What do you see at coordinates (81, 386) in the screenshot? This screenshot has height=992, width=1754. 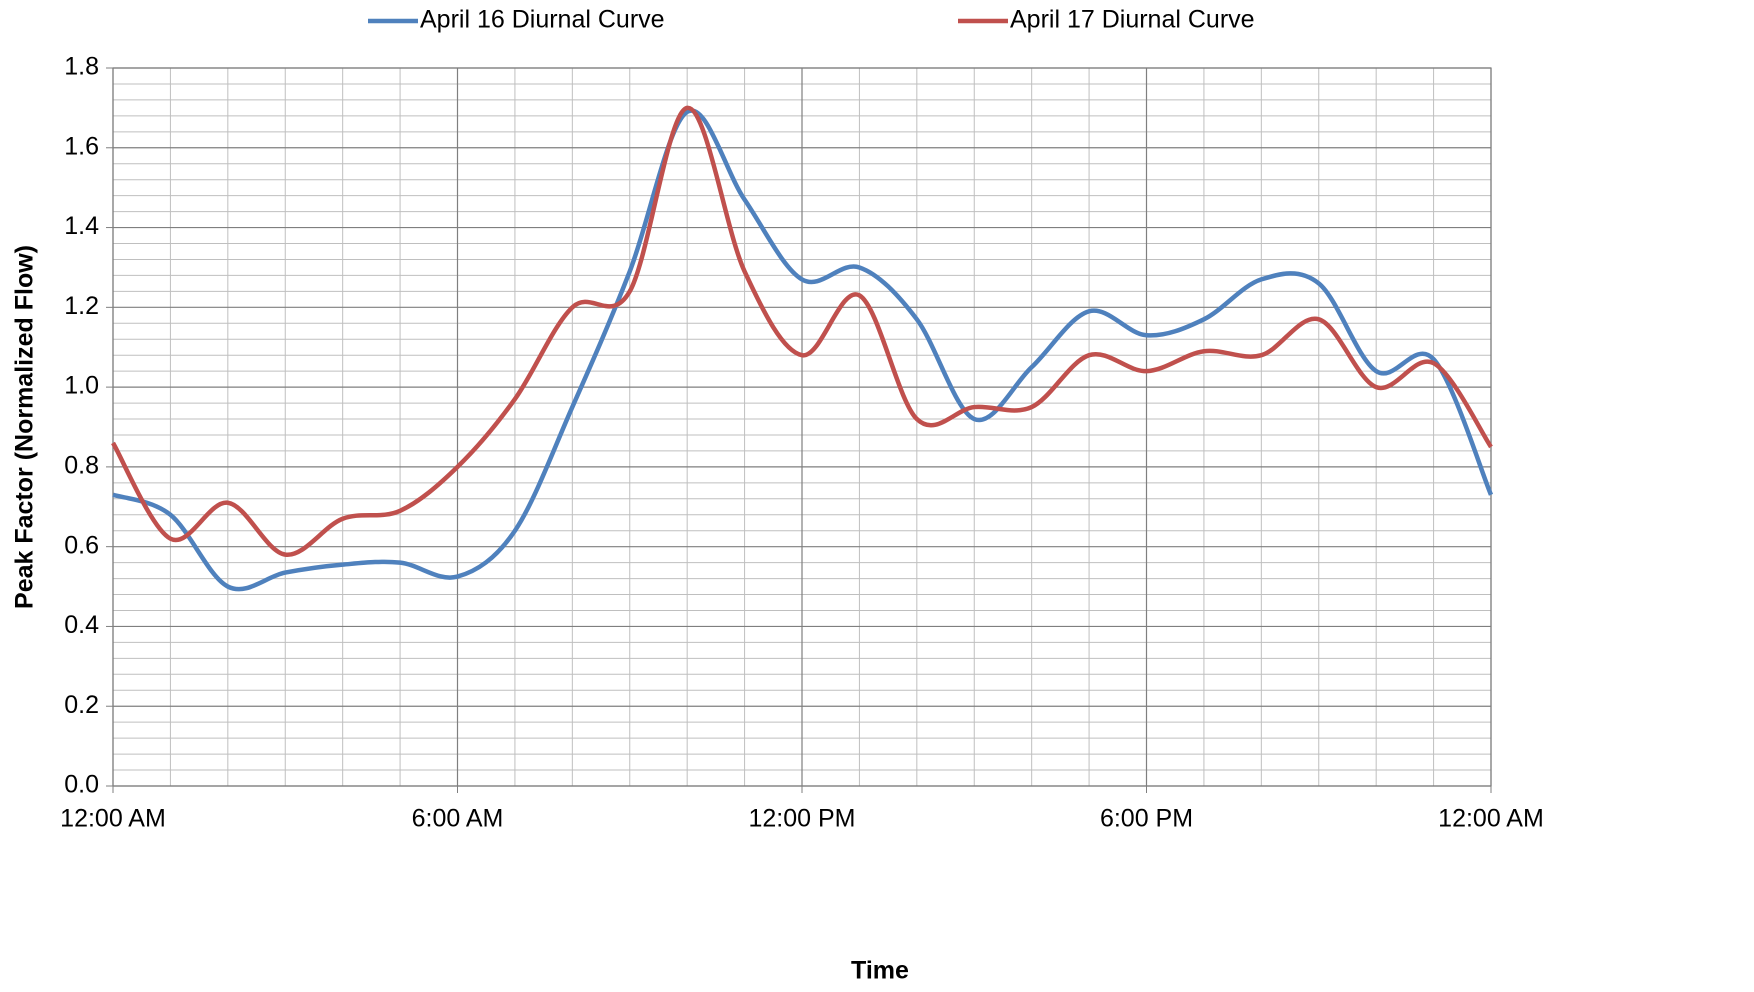 I see `y-tick-label: 1.0` at bounding box center [81, 386].